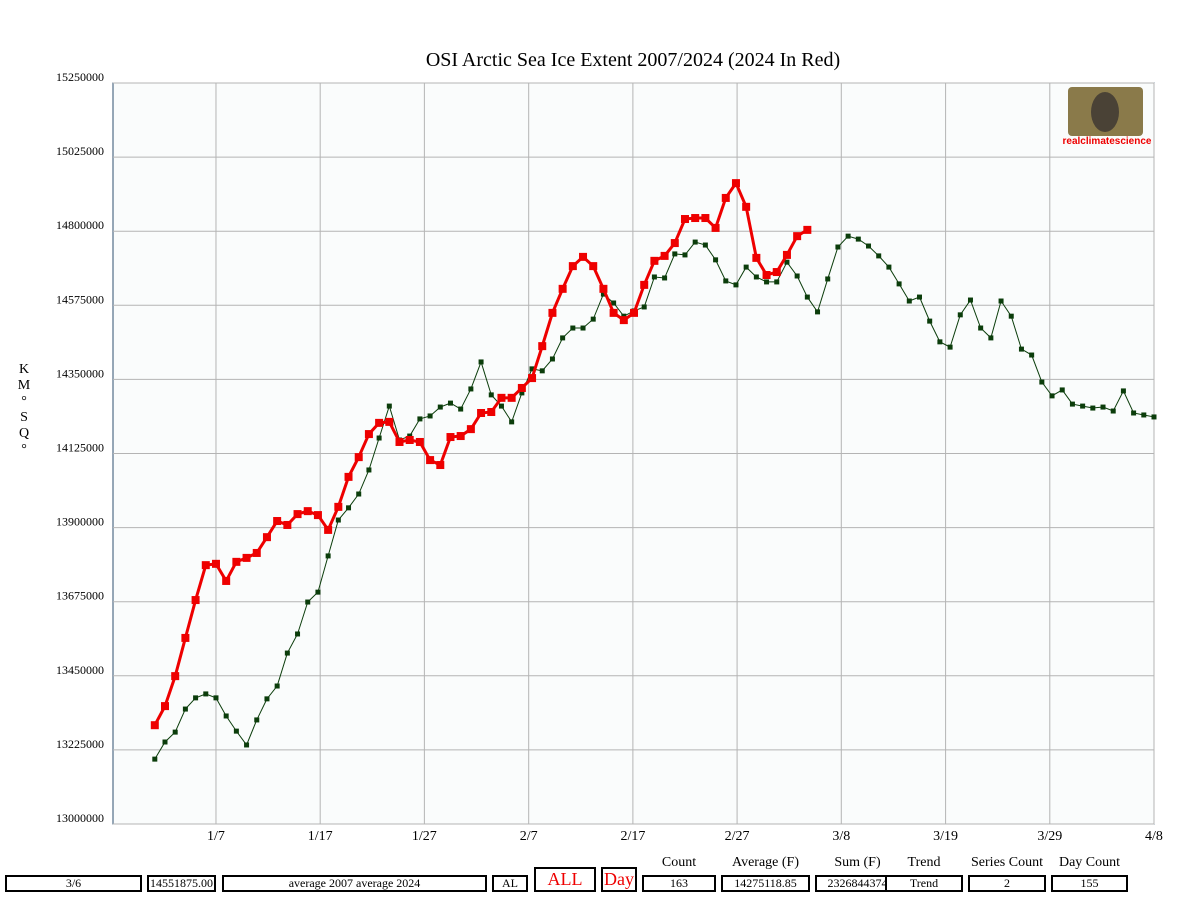  What do you see at coordinates (529, 836) in the screenshot?
I see `x-tick-label: 2/7` at bounding box center [529, 836].